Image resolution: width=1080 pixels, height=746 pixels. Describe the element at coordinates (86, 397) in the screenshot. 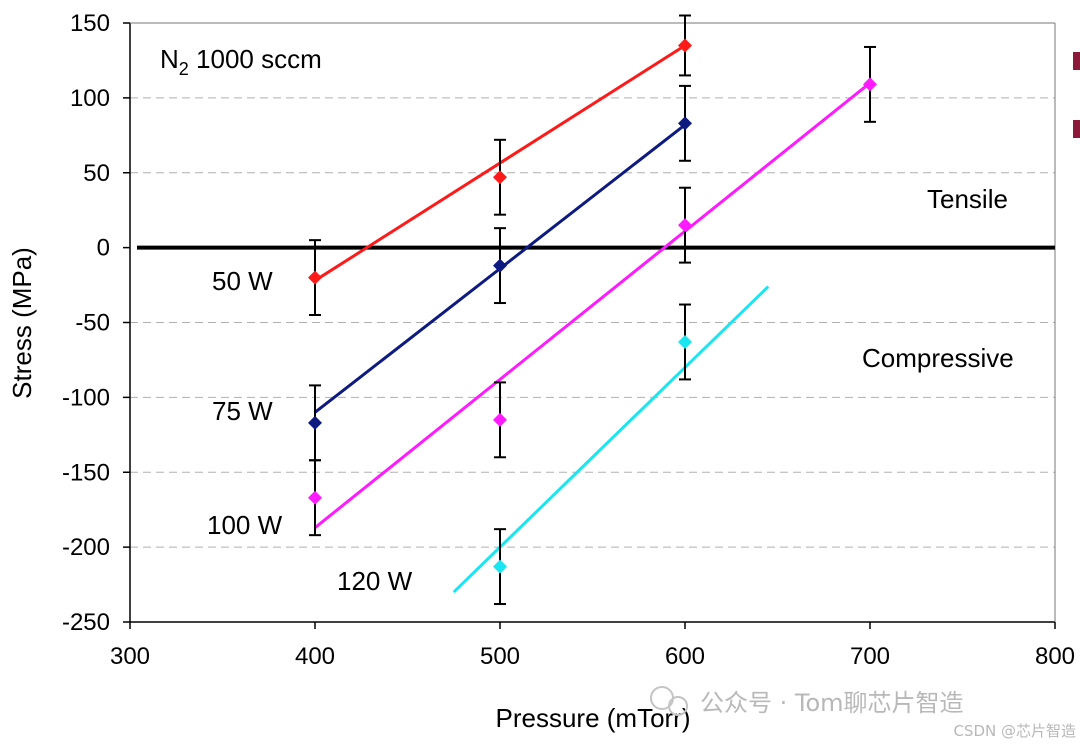

I see `y-tick-label--100: -100` at that location.